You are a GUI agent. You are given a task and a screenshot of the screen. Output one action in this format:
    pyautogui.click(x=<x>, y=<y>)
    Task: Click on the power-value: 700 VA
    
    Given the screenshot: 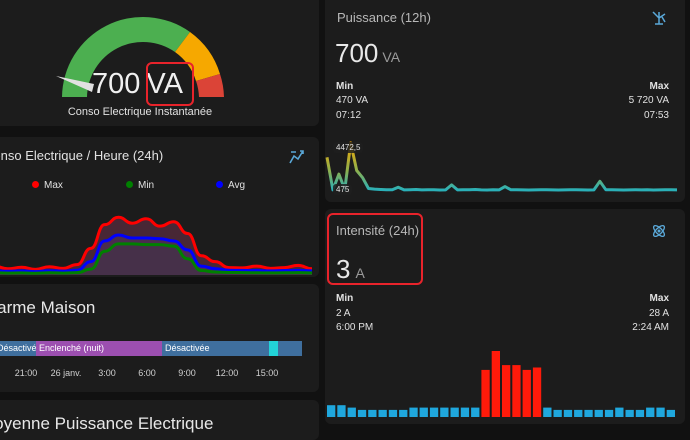 What is the action you would take?
    pyautogui.click(x=367, y=53)
    